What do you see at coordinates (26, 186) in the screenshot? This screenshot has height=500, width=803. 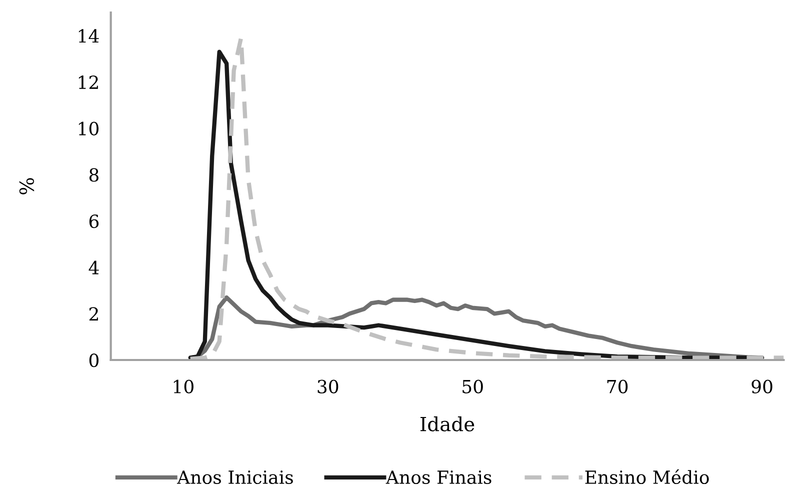 I see `y-axis-title: %` at bounding box center [26, 186].